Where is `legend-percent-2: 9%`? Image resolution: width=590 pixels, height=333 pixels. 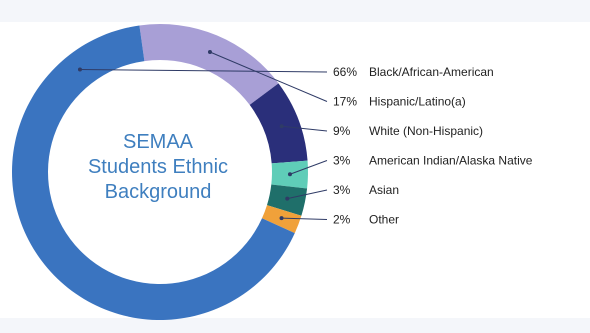
legend-percent-2: 9% is located at coordinates (342, 131).